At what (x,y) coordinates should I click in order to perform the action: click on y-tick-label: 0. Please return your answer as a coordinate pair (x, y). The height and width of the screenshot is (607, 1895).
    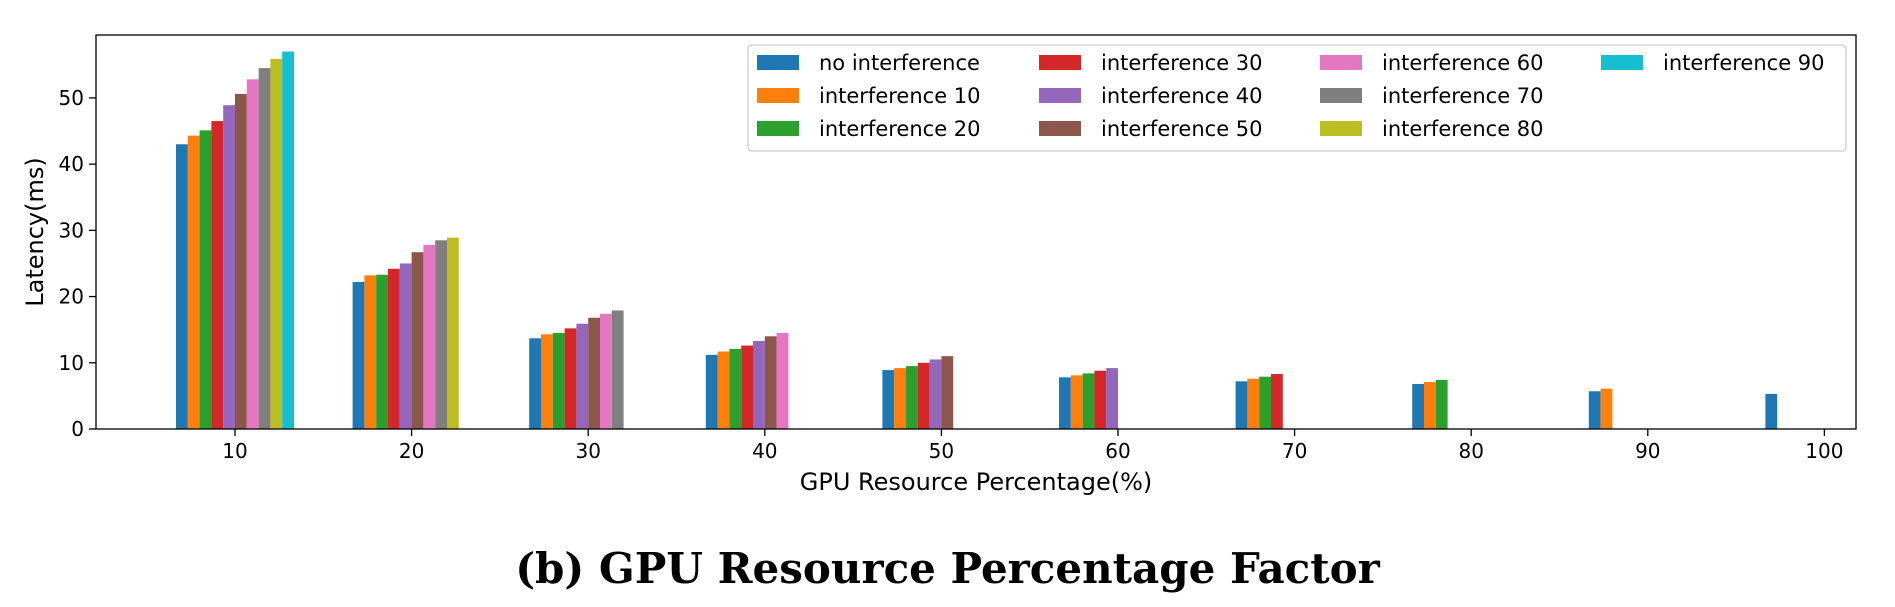
    Looking at the image, I should click on (77, 429).